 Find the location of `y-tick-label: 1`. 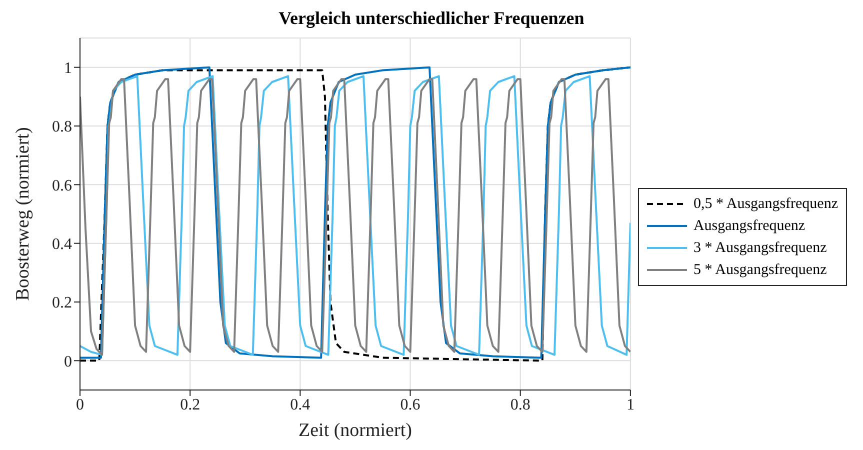

y-tick-label: 1 is located at coordinates (68, 69).